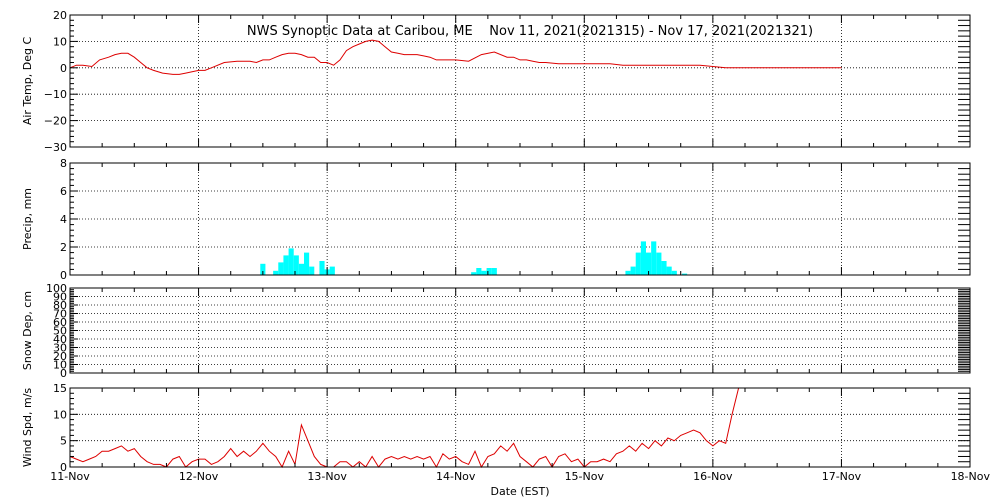  Describe the element at coordinates (60, 322) in the screenshot. I see `y-tick-label: 60` at that location.